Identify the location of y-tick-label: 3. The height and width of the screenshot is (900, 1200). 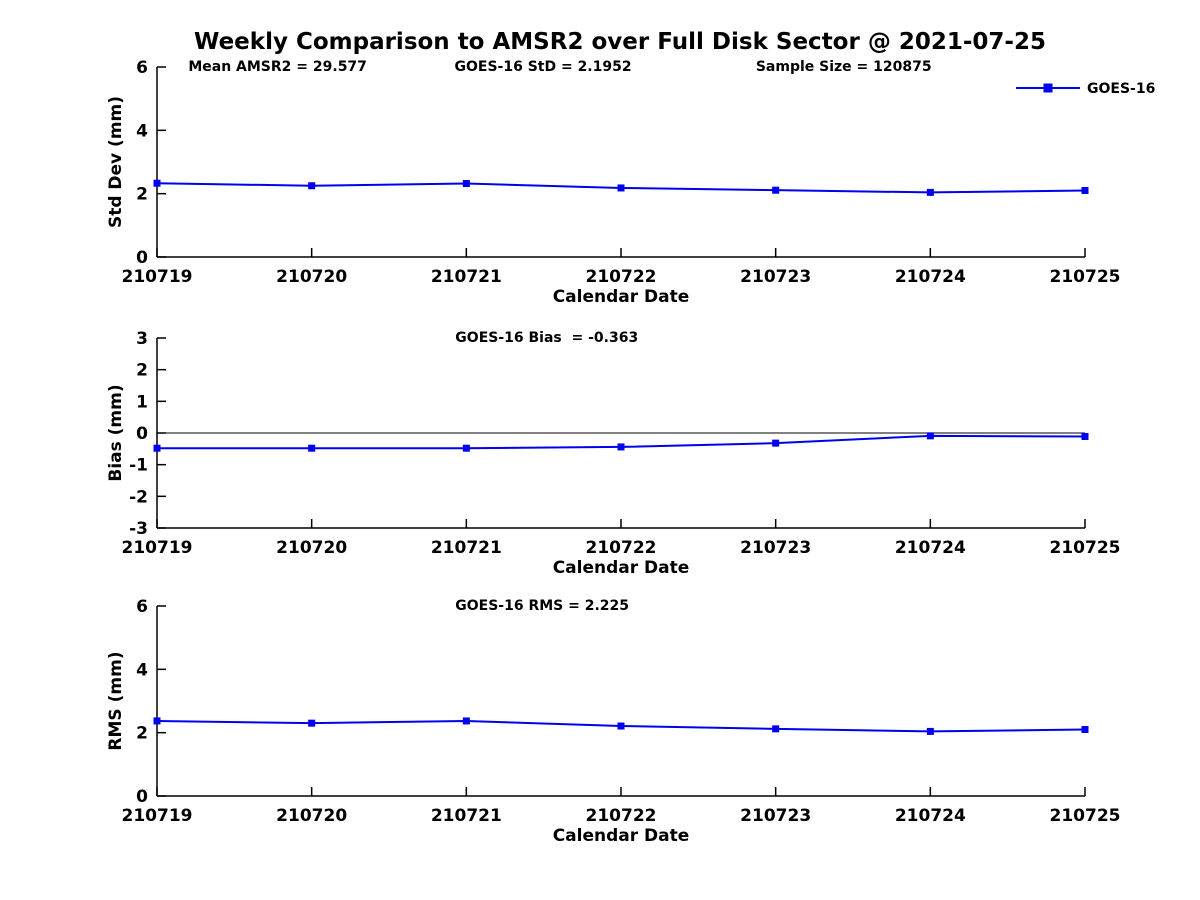
(142, 339).